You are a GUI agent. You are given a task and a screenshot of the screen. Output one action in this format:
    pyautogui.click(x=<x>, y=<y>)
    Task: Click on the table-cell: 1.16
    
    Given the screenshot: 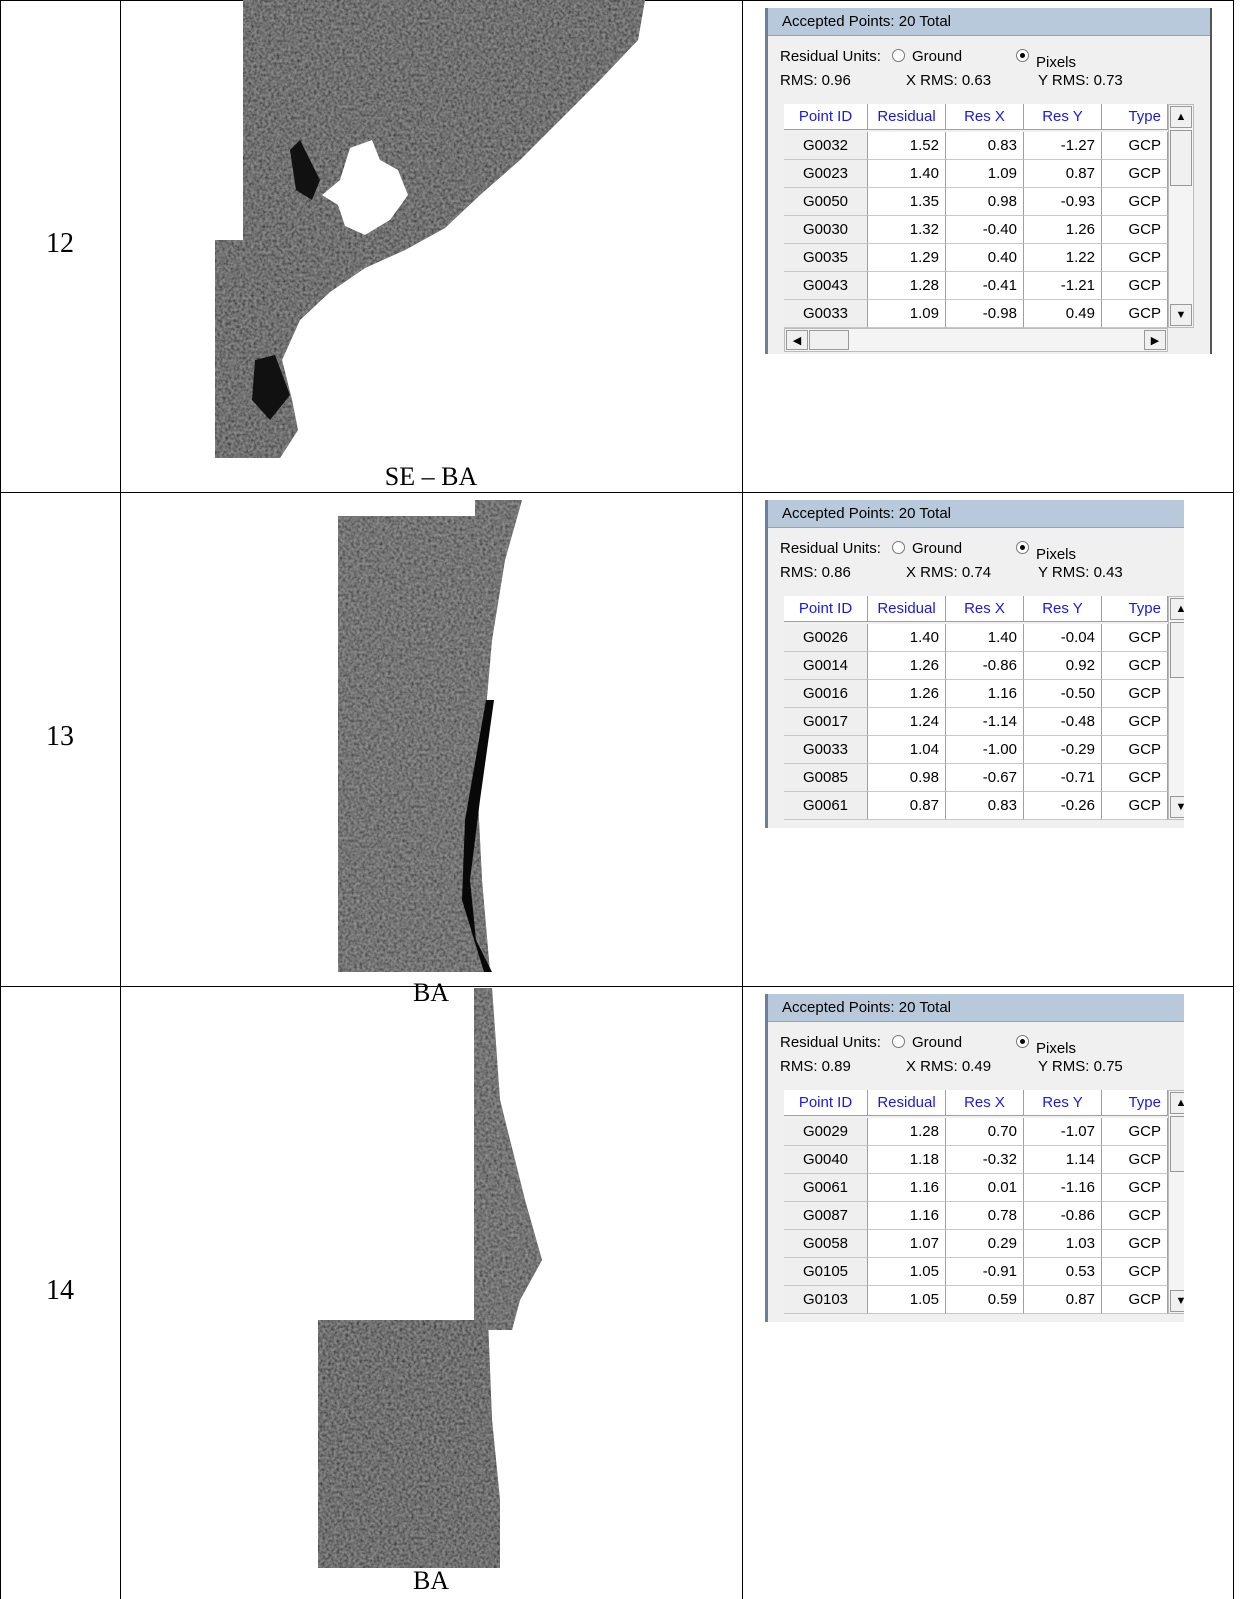 What is the action you would take?
    pyautogui.click(x=907, y=1188)
    